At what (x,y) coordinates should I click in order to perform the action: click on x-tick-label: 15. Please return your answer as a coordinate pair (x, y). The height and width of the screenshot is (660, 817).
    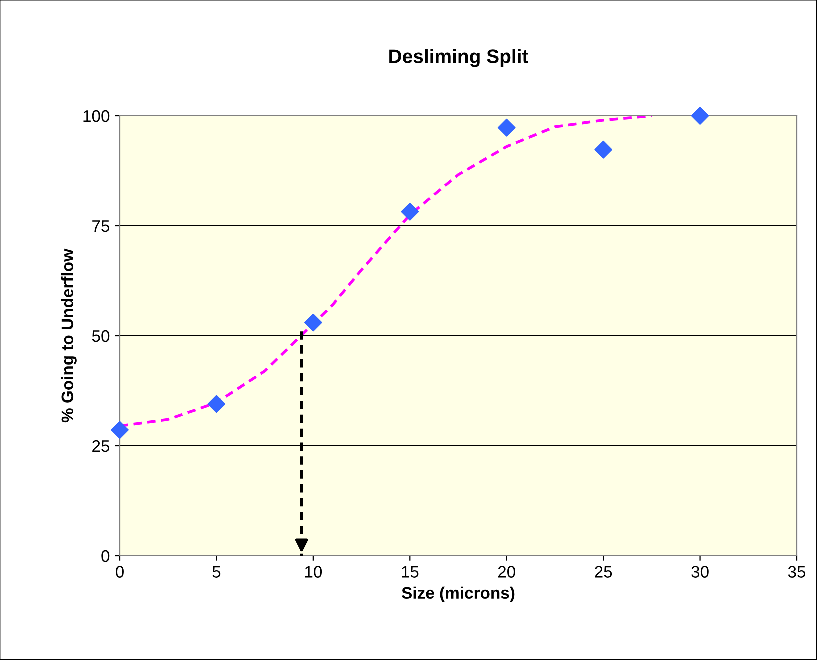
    Looking at the image, I should click on (410, 572).